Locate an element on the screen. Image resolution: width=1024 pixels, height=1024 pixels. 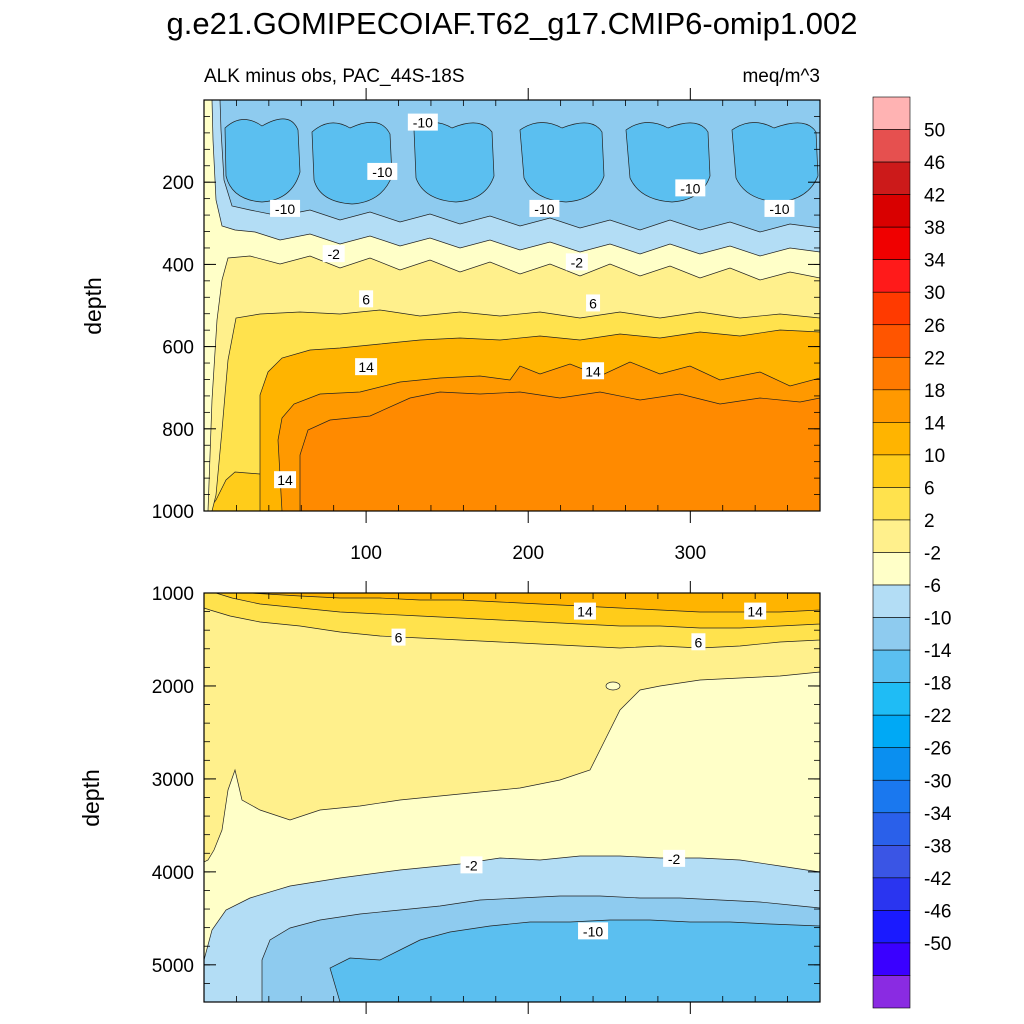
colorbar-label: -42 is located at coordinates (937, 879).